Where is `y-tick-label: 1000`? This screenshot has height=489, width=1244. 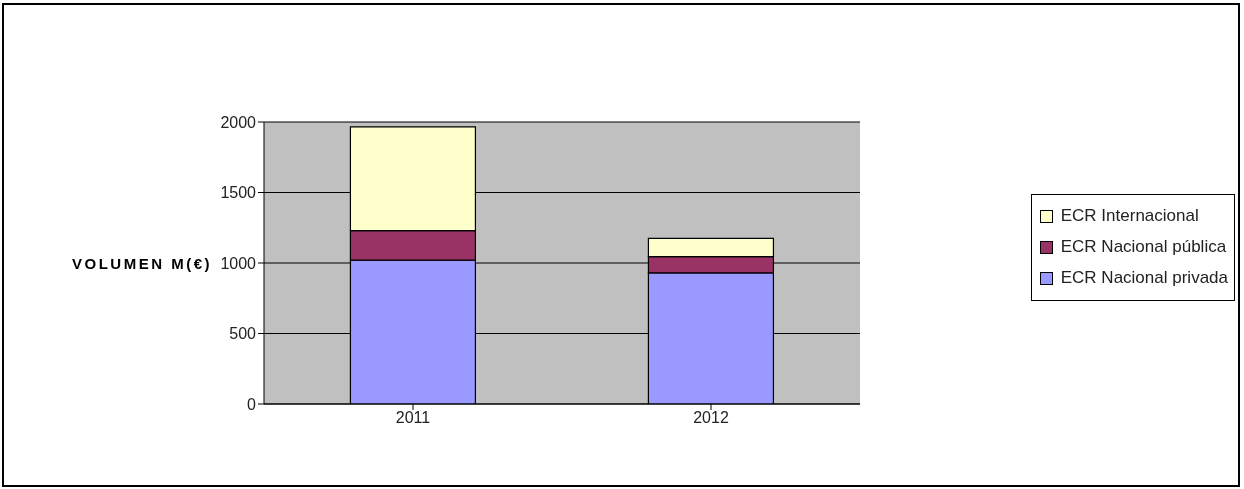
y-tick-label: 1000 is located at coordinates (238, 263).